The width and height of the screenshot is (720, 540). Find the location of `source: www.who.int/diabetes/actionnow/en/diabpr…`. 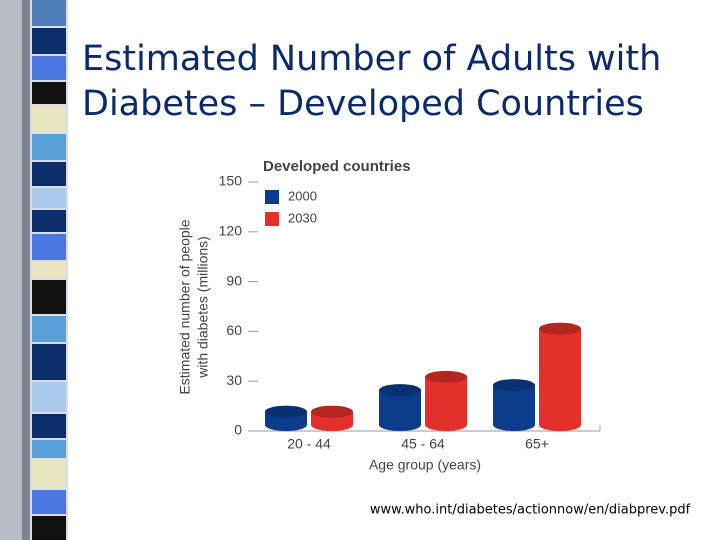

source: www.who.int/diabetes/actionnow/en/diabpr… is located at coordinates (530, 510).